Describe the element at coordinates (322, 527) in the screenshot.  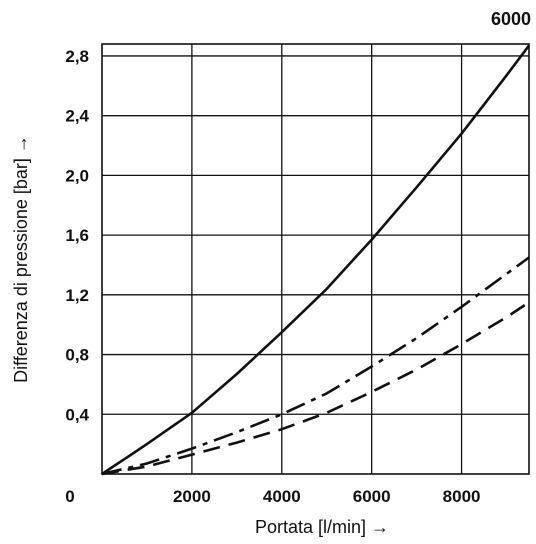
I see `x-axis-title: Portata [l/min] →` at that location.